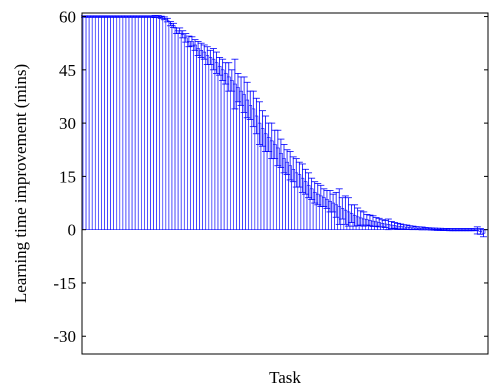 Image resolution: width=489 pixels, height=388 pixels. What do you see at coordinates (67, 123) in the screenshot?
I see `y-tick-label: 30` at bounding box center [67, 123].